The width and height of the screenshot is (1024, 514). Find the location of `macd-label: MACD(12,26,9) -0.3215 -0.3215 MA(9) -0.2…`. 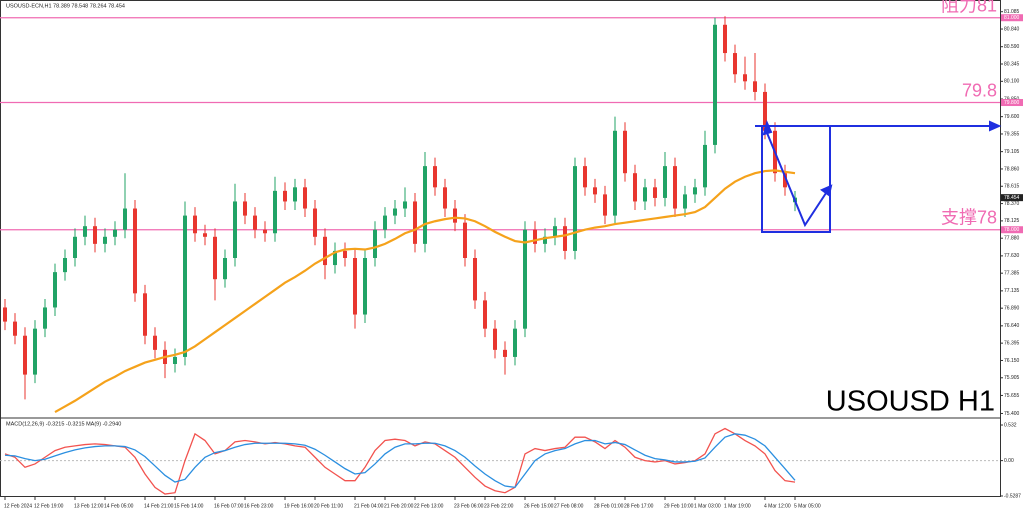

macd-label: MACD(12,26,9) -0.3215 -0.3215 MA(9) -0.2… is located at coordinates (63, 424).